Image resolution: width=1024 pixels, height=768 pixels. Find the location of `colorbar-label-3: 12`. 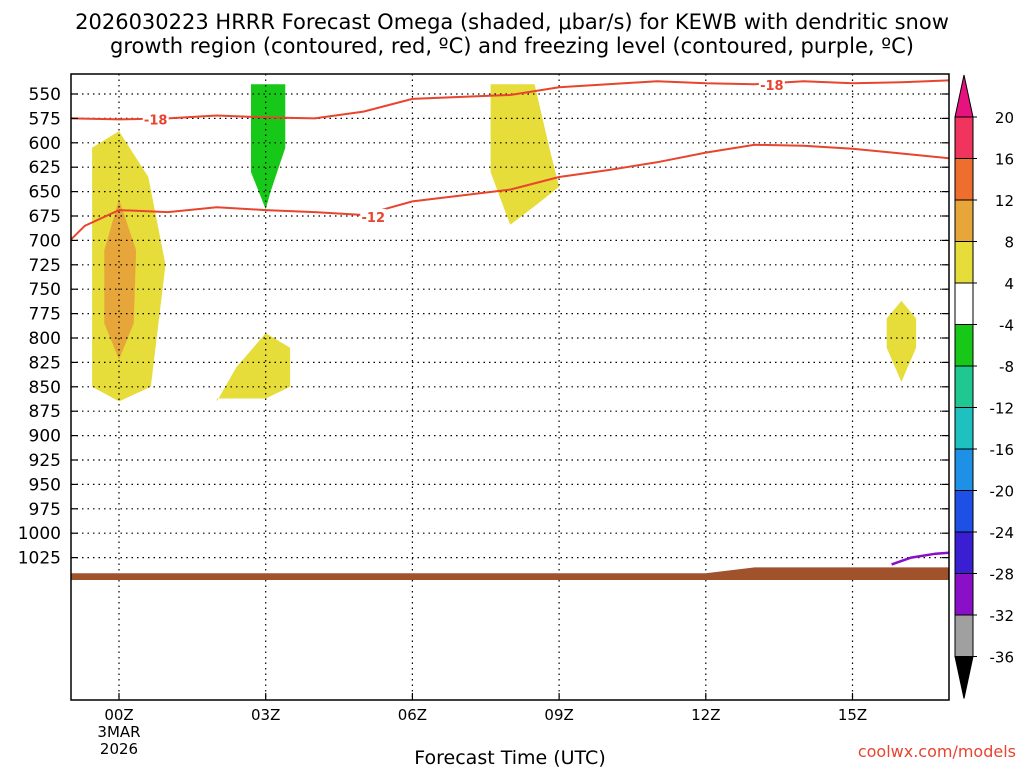

colorbar-label-3: 12 is located at coordinates (1004, 201).